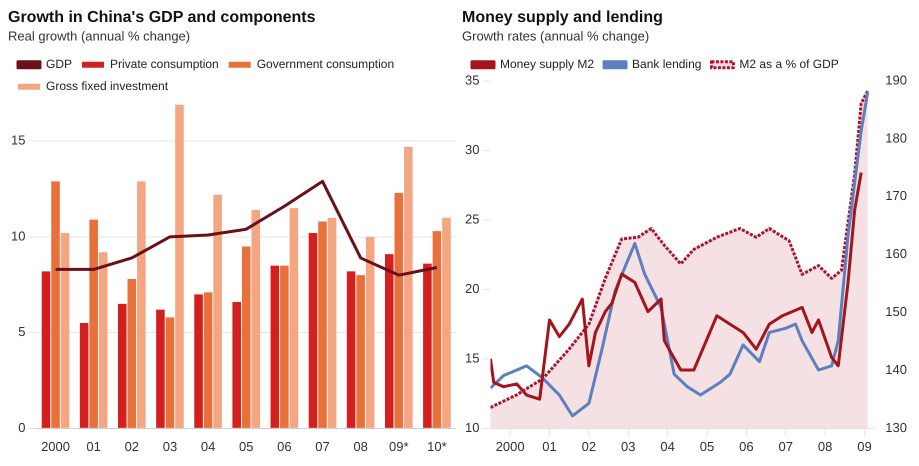 Image resolution: width=919 pixels, height=466 pixels. Describe the element at coordinates (896, 196) in the screenshot. I see `y2-tick-label: 170` at that location.